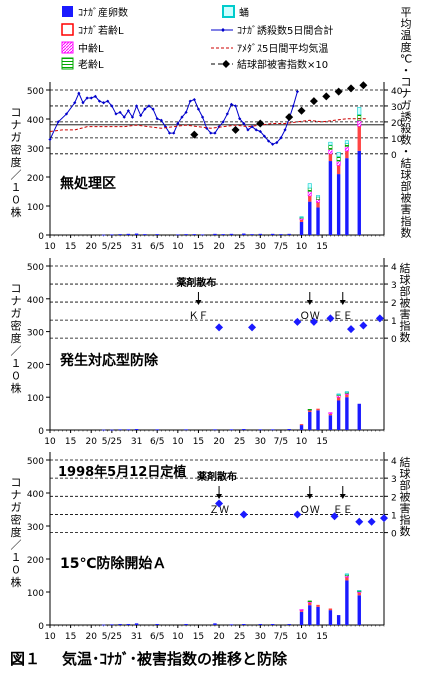 Image resolution: width=421 pixels, height=676 pixels. I want to click on y2-axis-label-char: 球, so click(405, 280).